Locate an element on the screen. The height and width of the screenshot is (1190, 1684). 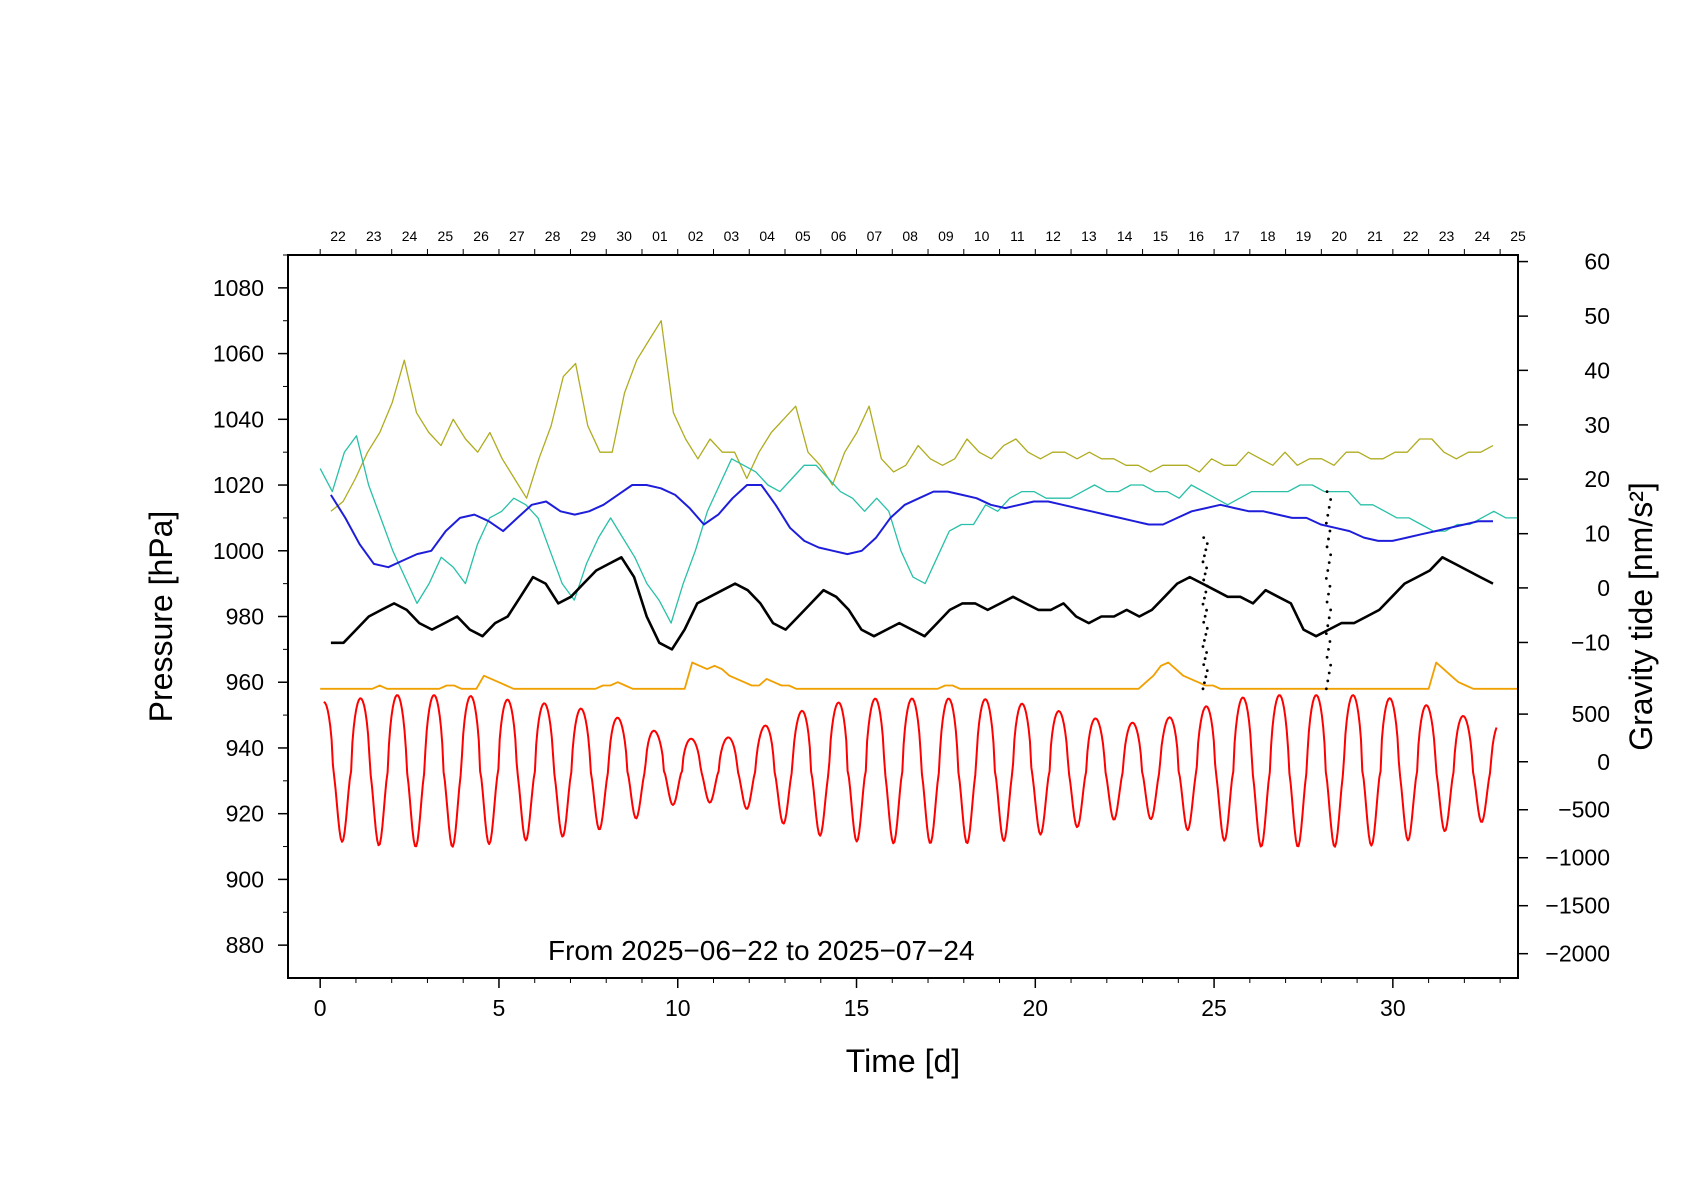
right-tick-label: −10 is located at coordinates (1590, 642).